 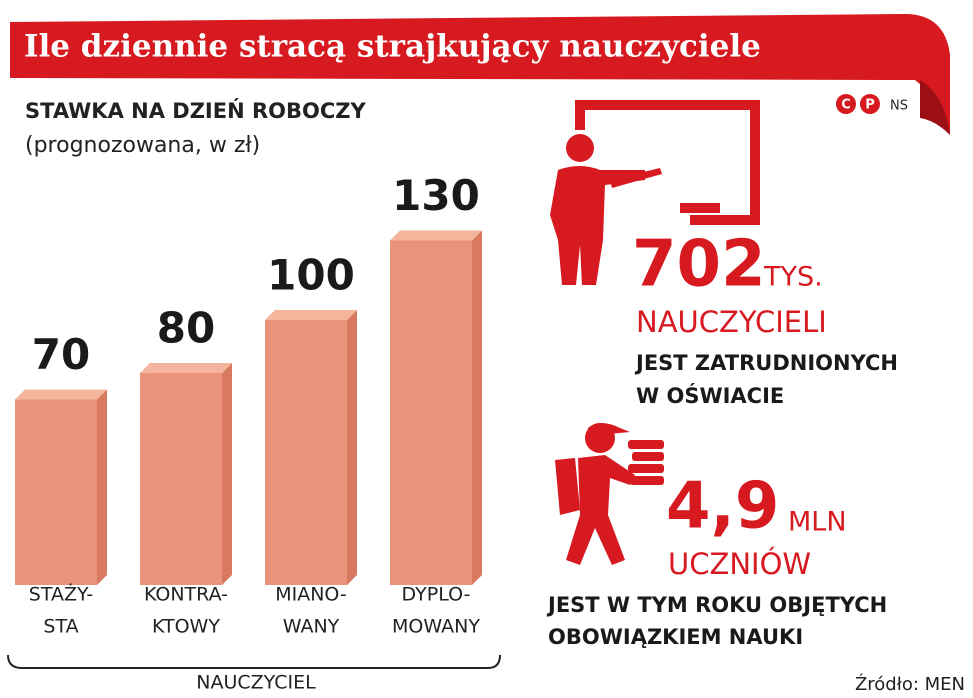 I want to click on fact-text: JEST W TYM ROKU OBJĘTYCH, so click(x=716, y=605).